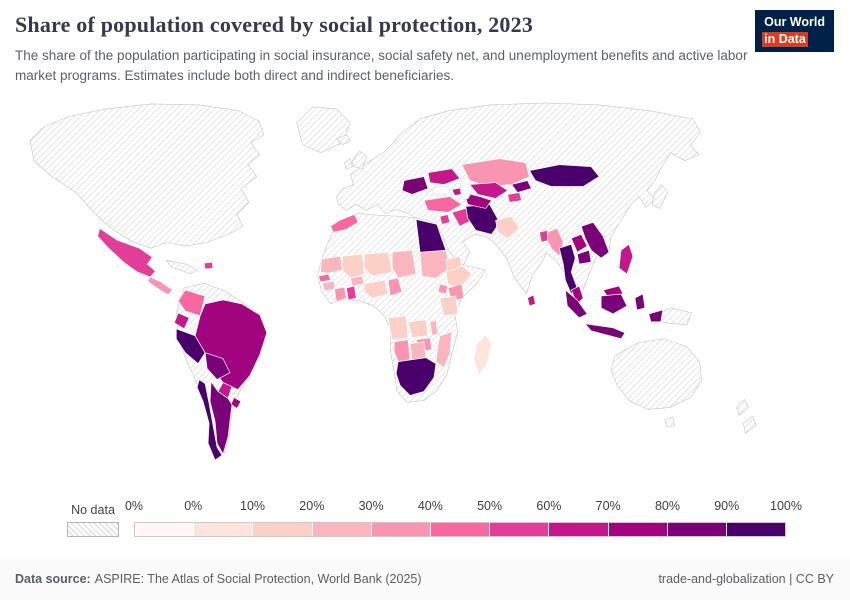 This screenshot has height=600, width=850. What do you see at coordinates (126, 252) in the screenshot?
I see `country-mexico` at bounding box center [126, 252].